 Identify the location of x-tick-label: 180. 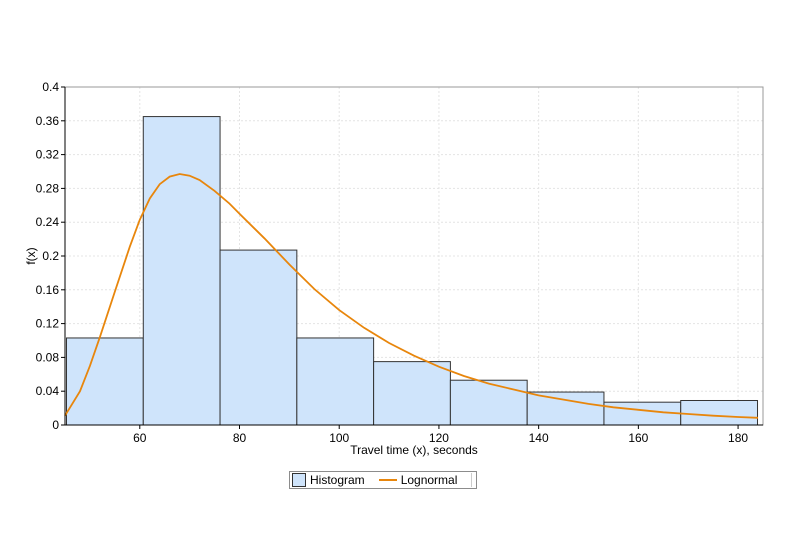
(738, 438).